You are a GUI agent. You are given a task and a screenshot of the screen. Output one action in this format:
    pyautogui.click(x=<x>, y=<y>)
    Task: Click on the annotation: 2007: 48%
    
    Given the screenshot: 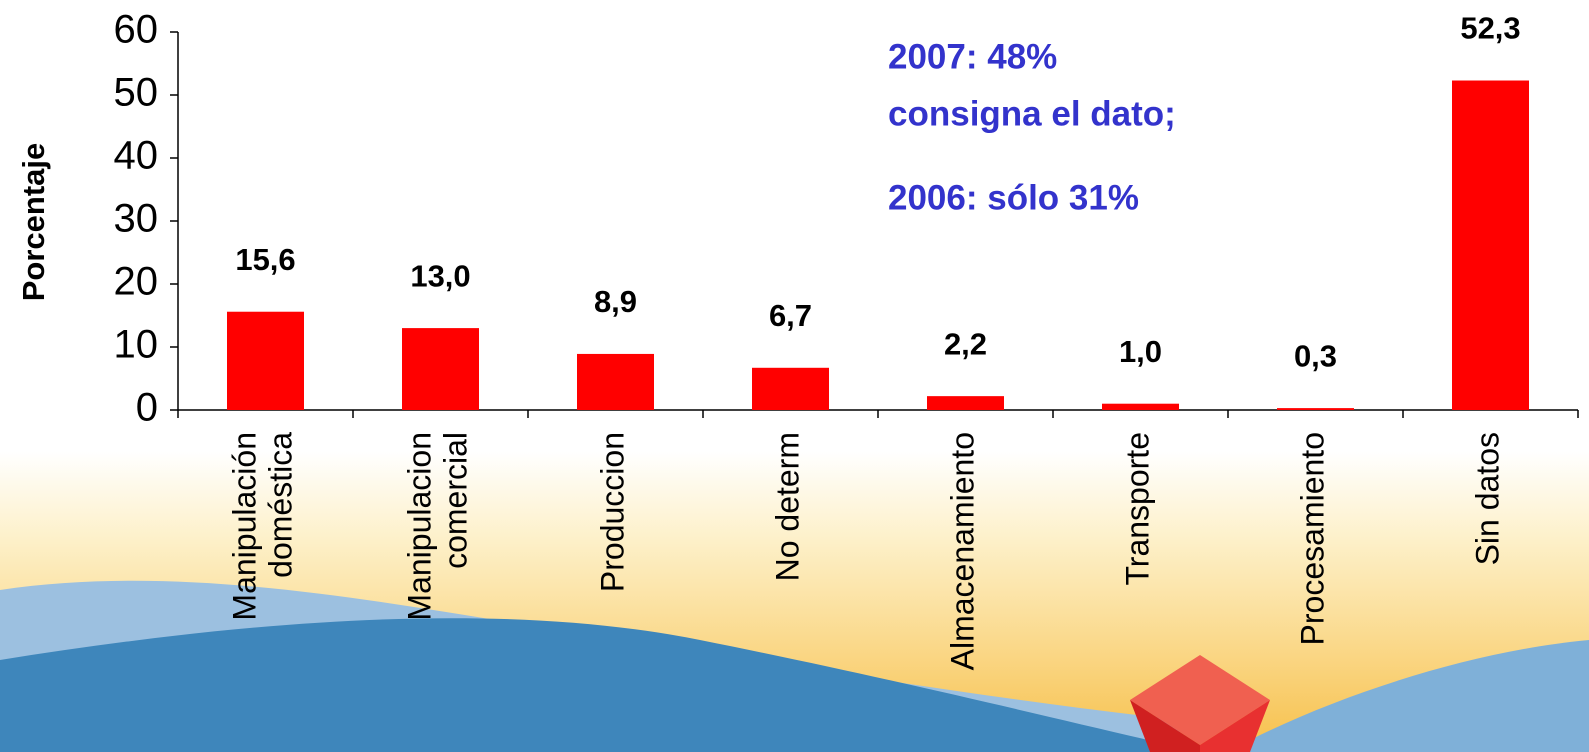 What is the action you would take?
    pyautogui.click(x=972, y=56)
    